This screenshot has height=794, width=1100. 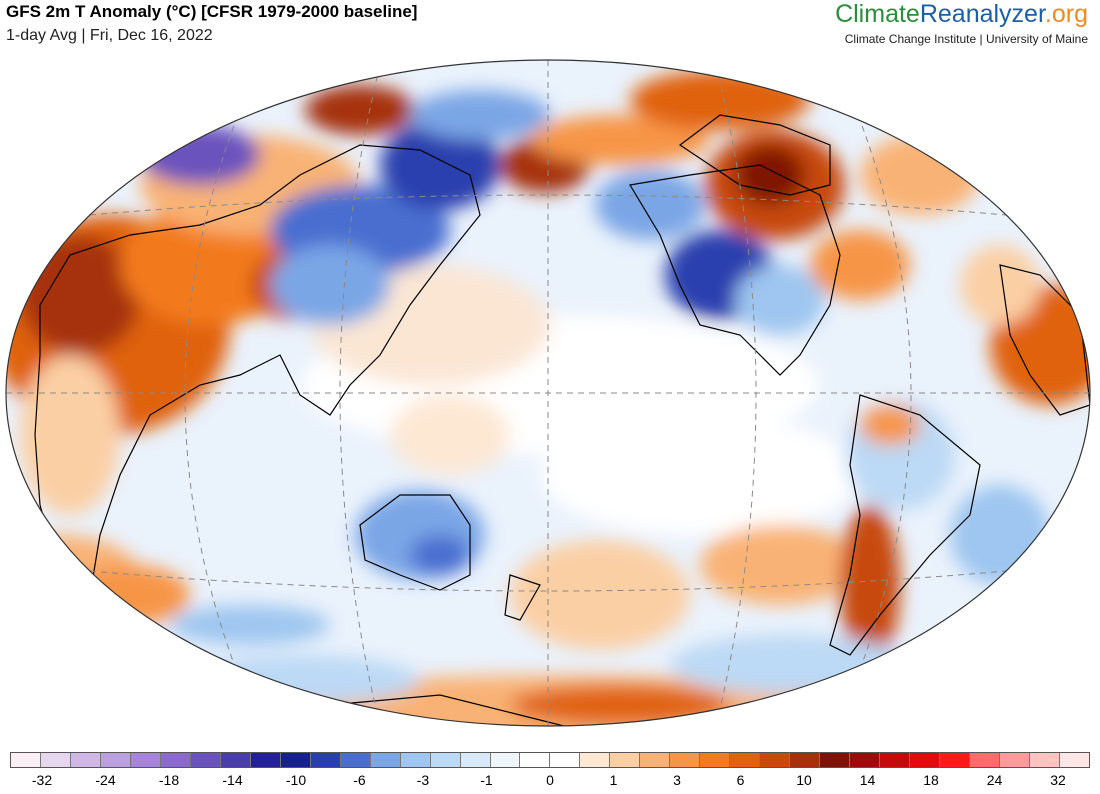 I want to click on legend-tick-label: -10, so click(x=296, y=780).